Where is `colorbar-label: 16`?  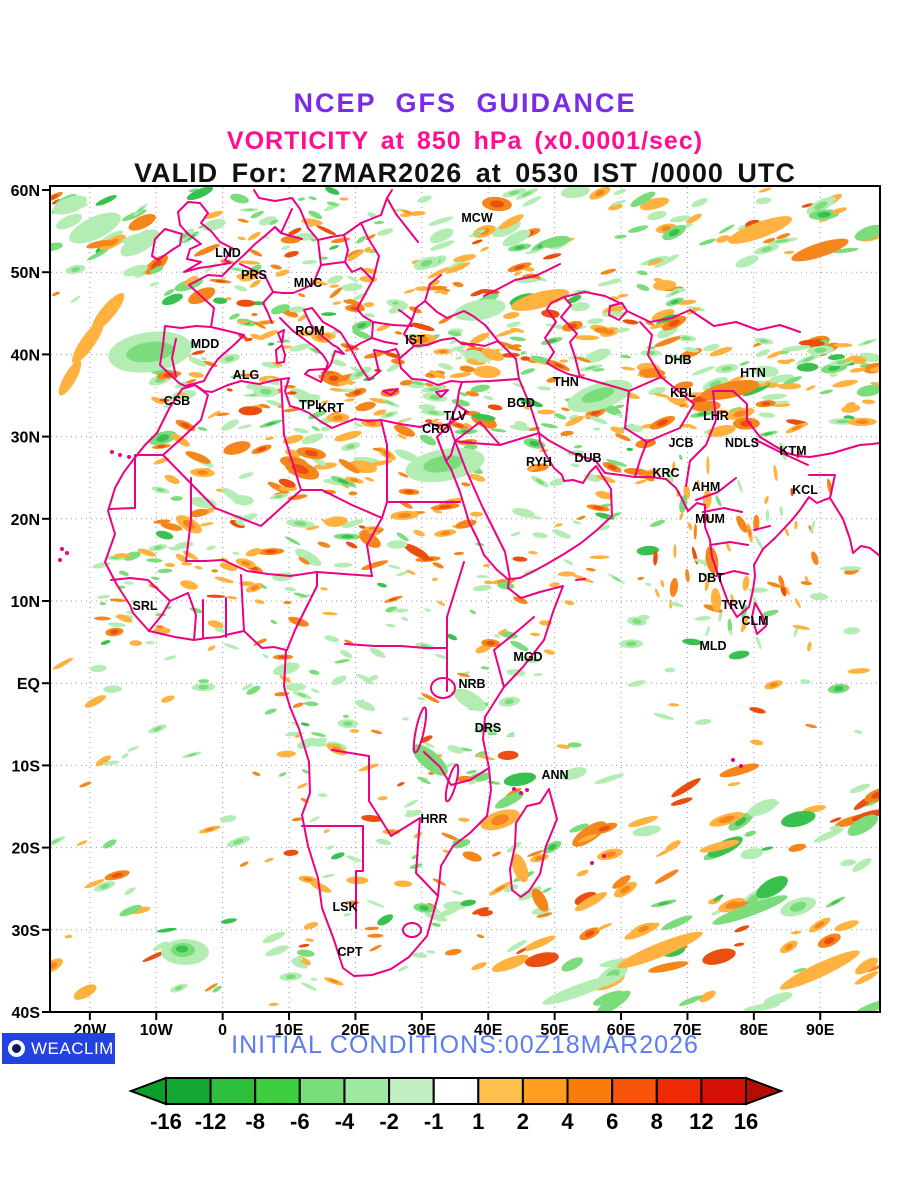
colorbar-label: 16 is located at coordinates (746, 1121).